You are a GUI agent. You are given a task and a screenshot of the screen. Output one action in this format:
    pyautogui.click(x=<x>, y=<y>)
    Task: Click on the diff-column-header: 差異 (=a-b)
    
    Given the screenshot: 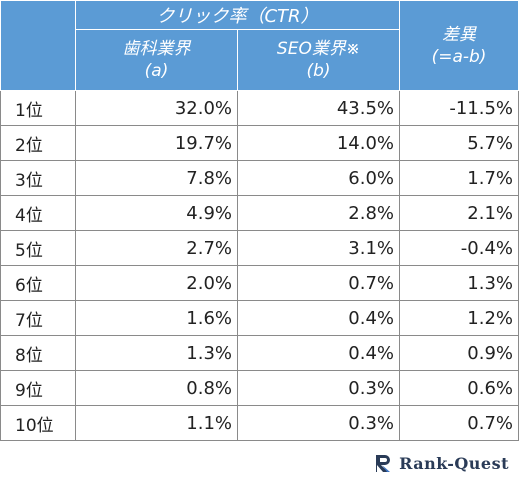 What is the action you would take?
    pyautogui.click(x=459, y=45)
    